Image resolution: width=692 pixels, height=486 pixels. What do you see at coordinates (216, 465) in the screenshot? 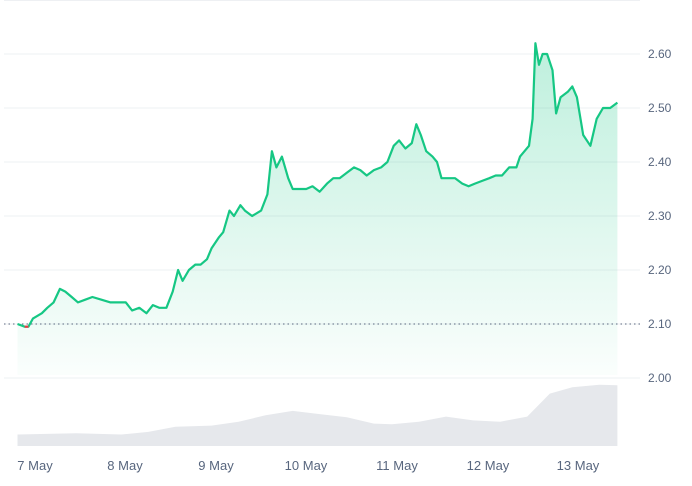
I see `x-tick-label: 9 May` at bounding box center [216, 465].